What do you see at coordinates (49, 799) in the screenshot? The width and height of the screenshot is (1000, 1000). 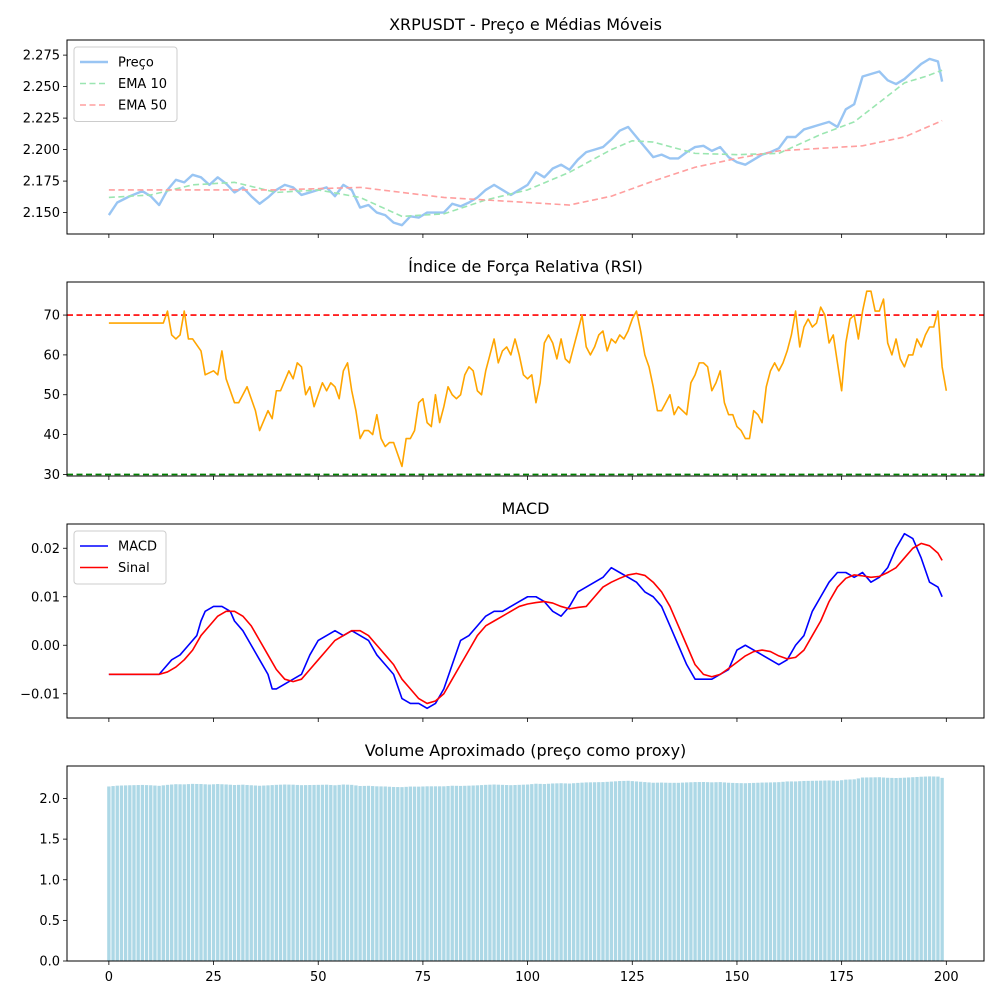 I see `y-tick-label: 2.0` at bounding box center [49, 799].